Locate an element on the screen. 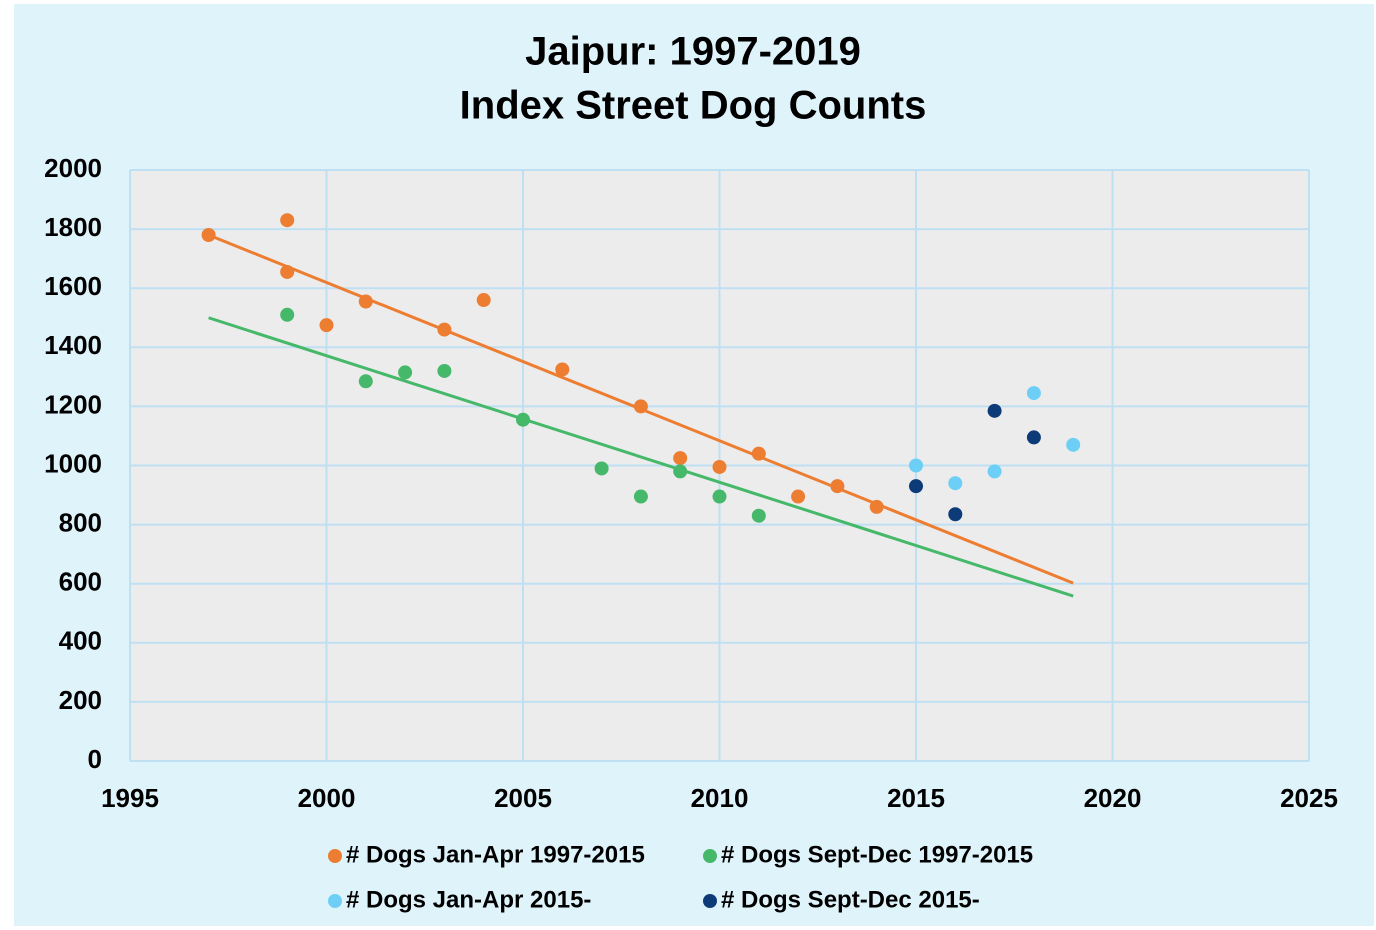 This screenshot has width=1376, height=930. legend-label: # Dogs Jan-Apr 1997-2015 is located at coordinates (495, 854).